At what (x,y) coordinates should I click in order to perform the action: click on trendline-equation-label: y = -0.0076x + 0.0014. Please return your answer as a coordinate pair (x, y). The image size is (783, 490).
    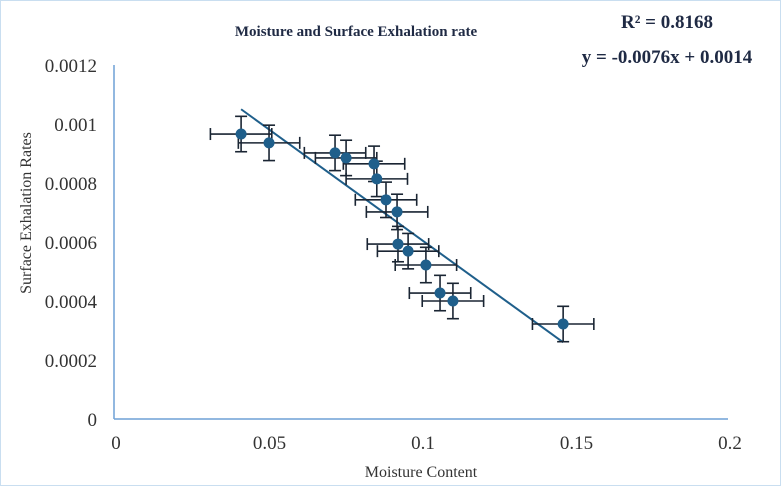
    Looking at the image, I should click on (667, 57).